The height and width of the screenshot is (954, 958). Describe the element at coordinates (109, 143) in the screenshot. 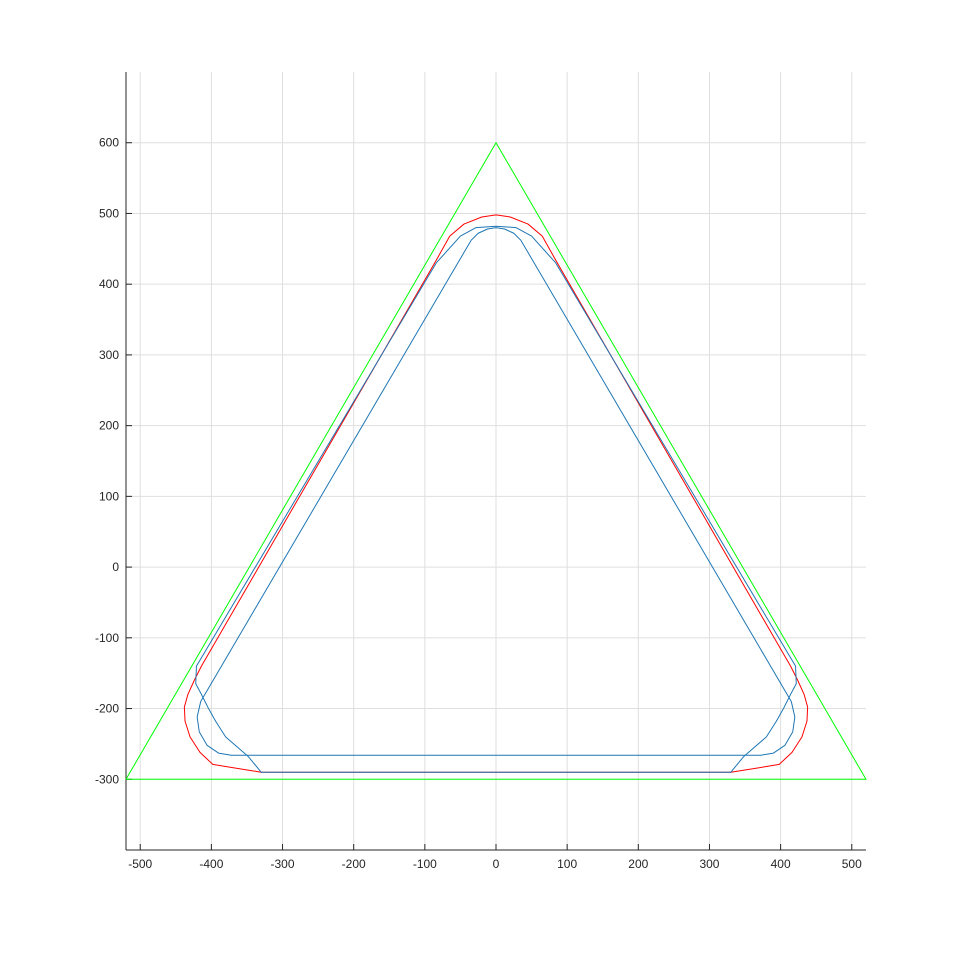

I see `y-tick-label: 600` at that location.